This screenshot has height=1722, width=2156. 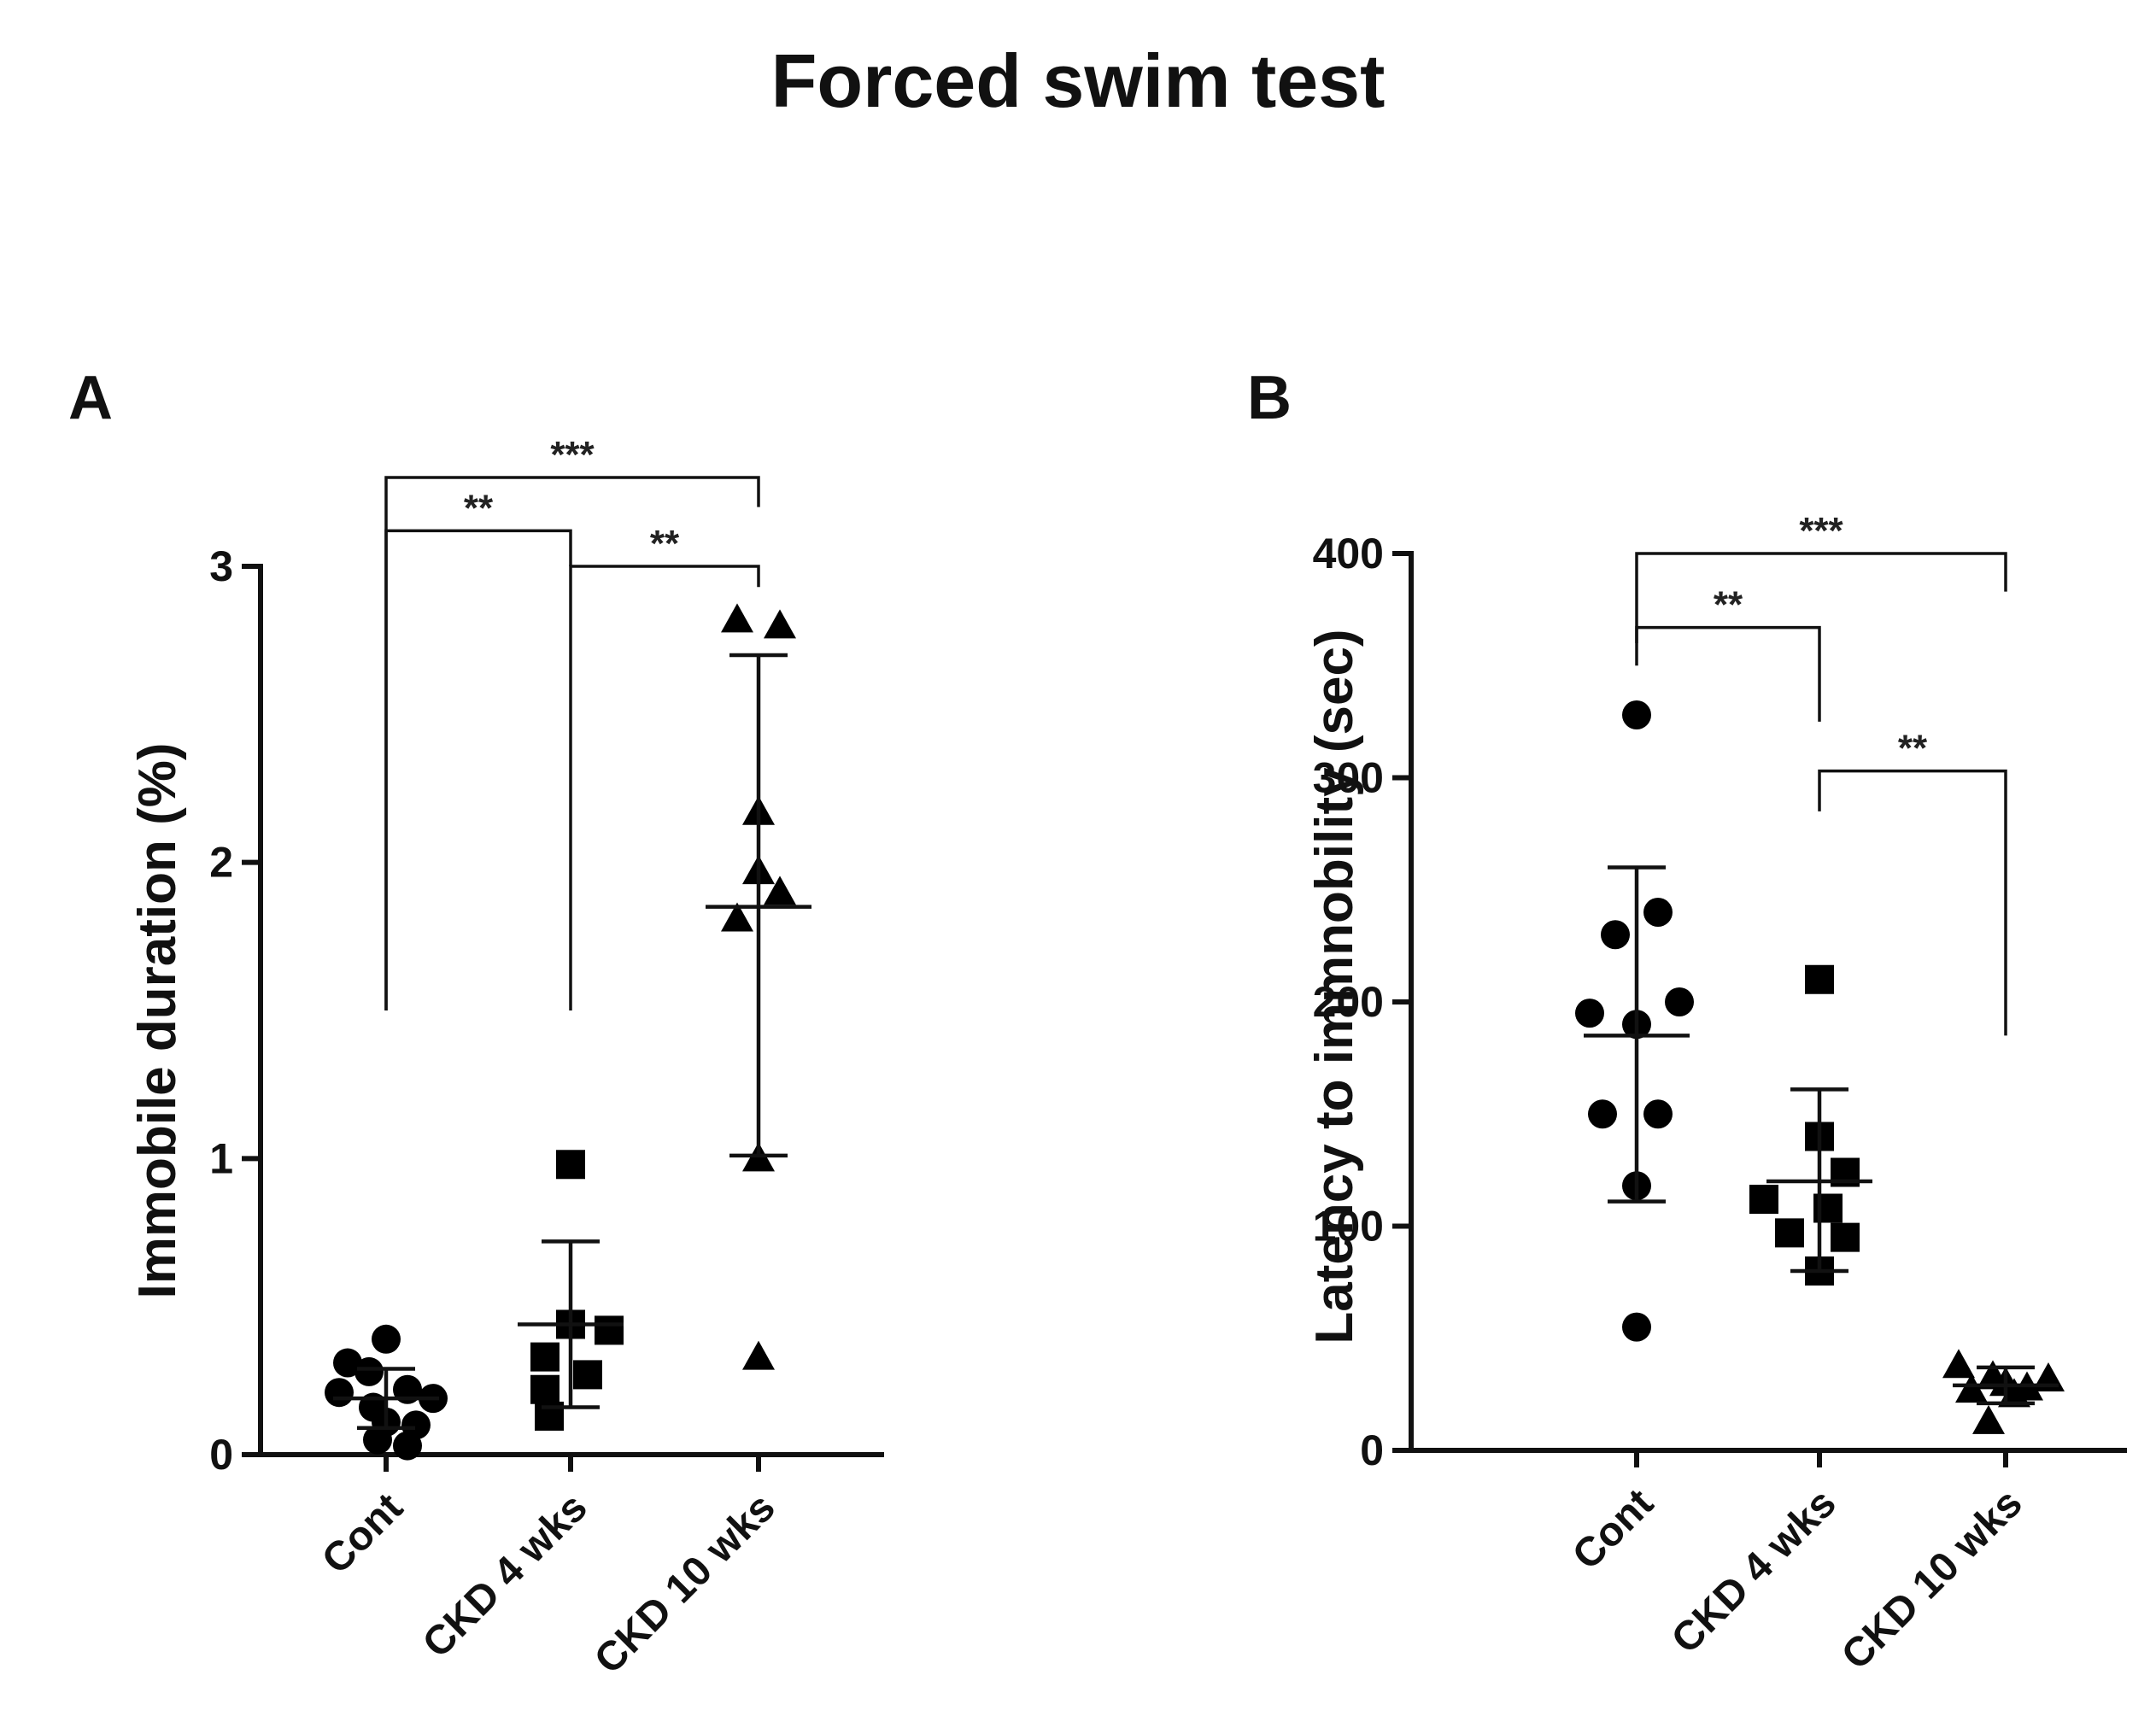 I want to click on panel-a-category-label: CKD 10 wks, so click(x=685, y=1584).